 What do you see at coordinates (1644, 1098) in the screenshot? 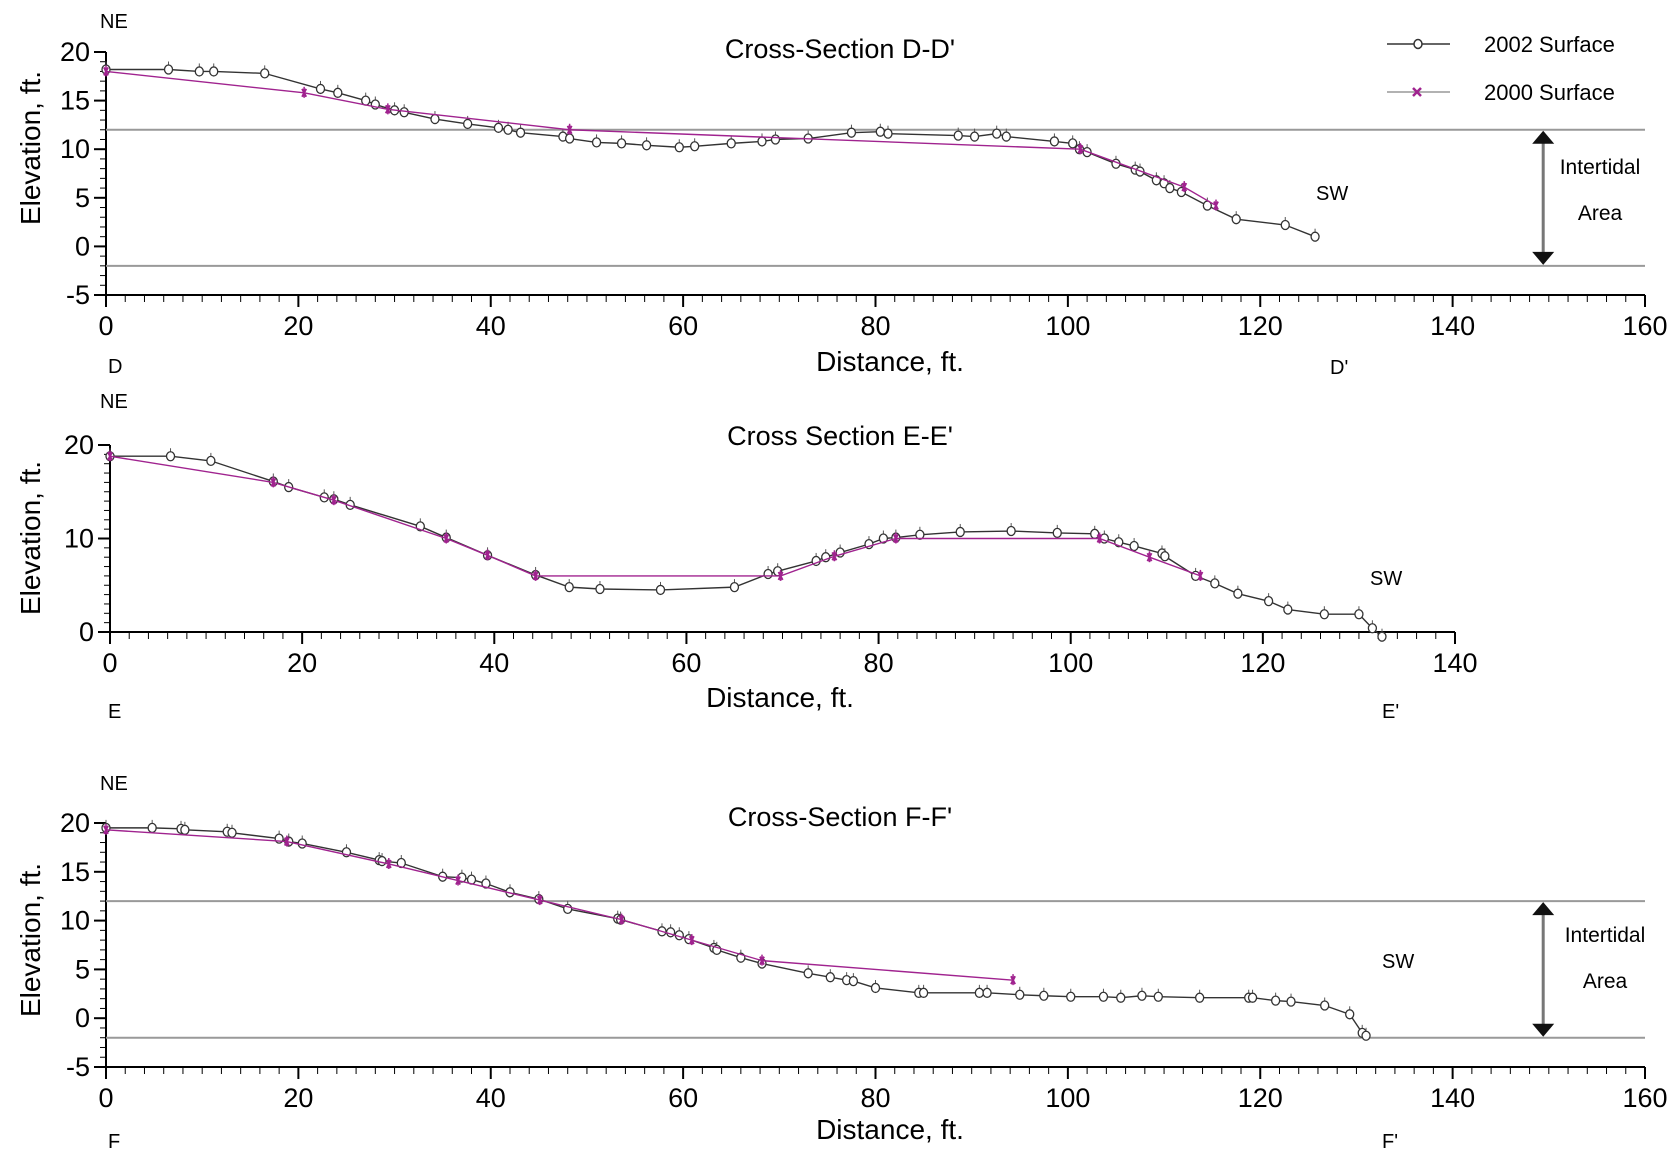
I see `x-tick-label: 160` at bounding box center [1644, 1098].